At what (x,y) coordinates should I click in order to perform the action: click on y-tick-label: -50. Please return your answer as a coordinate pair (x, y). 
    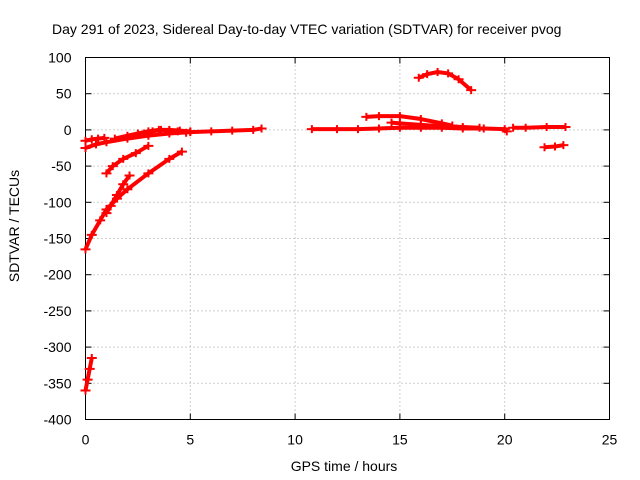
    Looking at the image, I should click on (61, 166).